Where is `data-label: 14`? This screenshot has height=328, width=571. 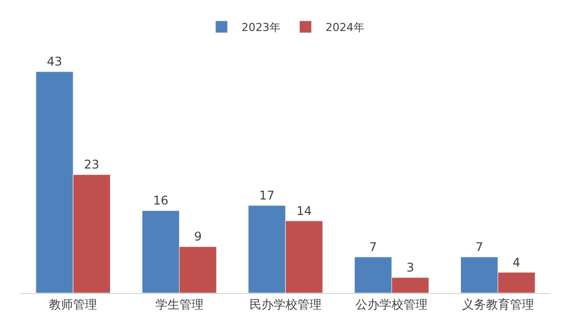 data-label: 14 is located at coordinates (304, 211).